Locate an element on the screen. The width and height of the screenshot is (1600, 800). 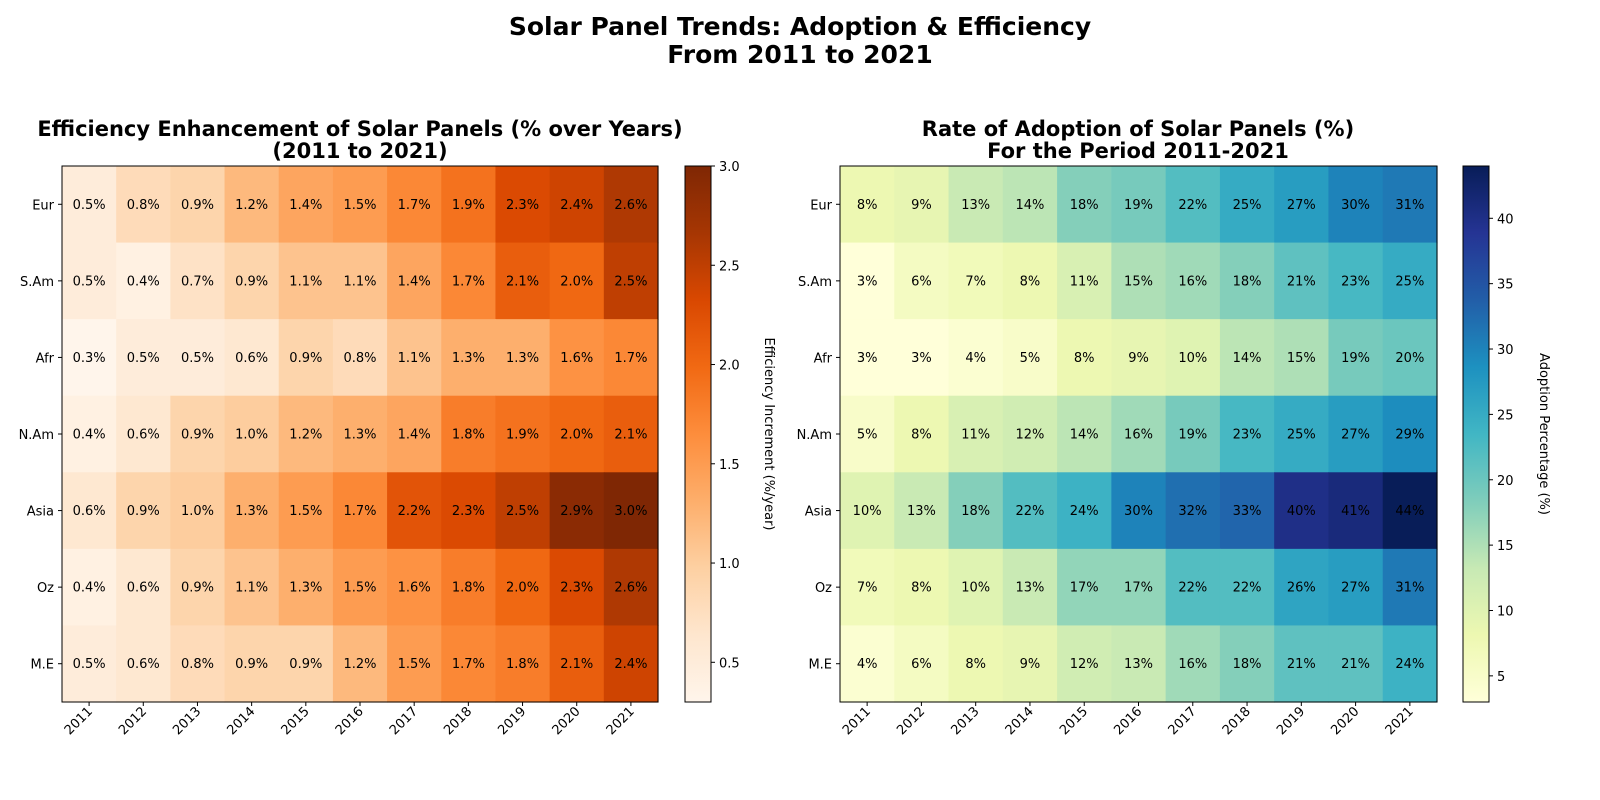
colorbar-tick-label: 2.0 is located at coordinates (729, 366).